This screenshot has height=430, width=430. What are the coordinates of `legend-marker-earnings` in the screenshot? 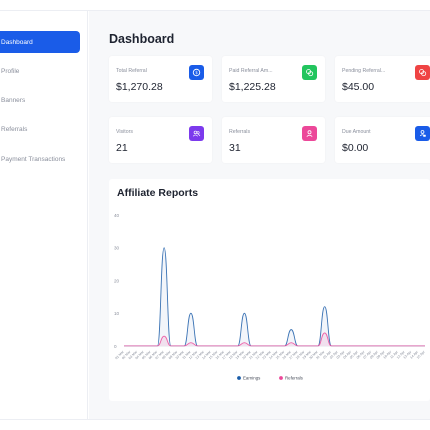 It's located at (239, 378).